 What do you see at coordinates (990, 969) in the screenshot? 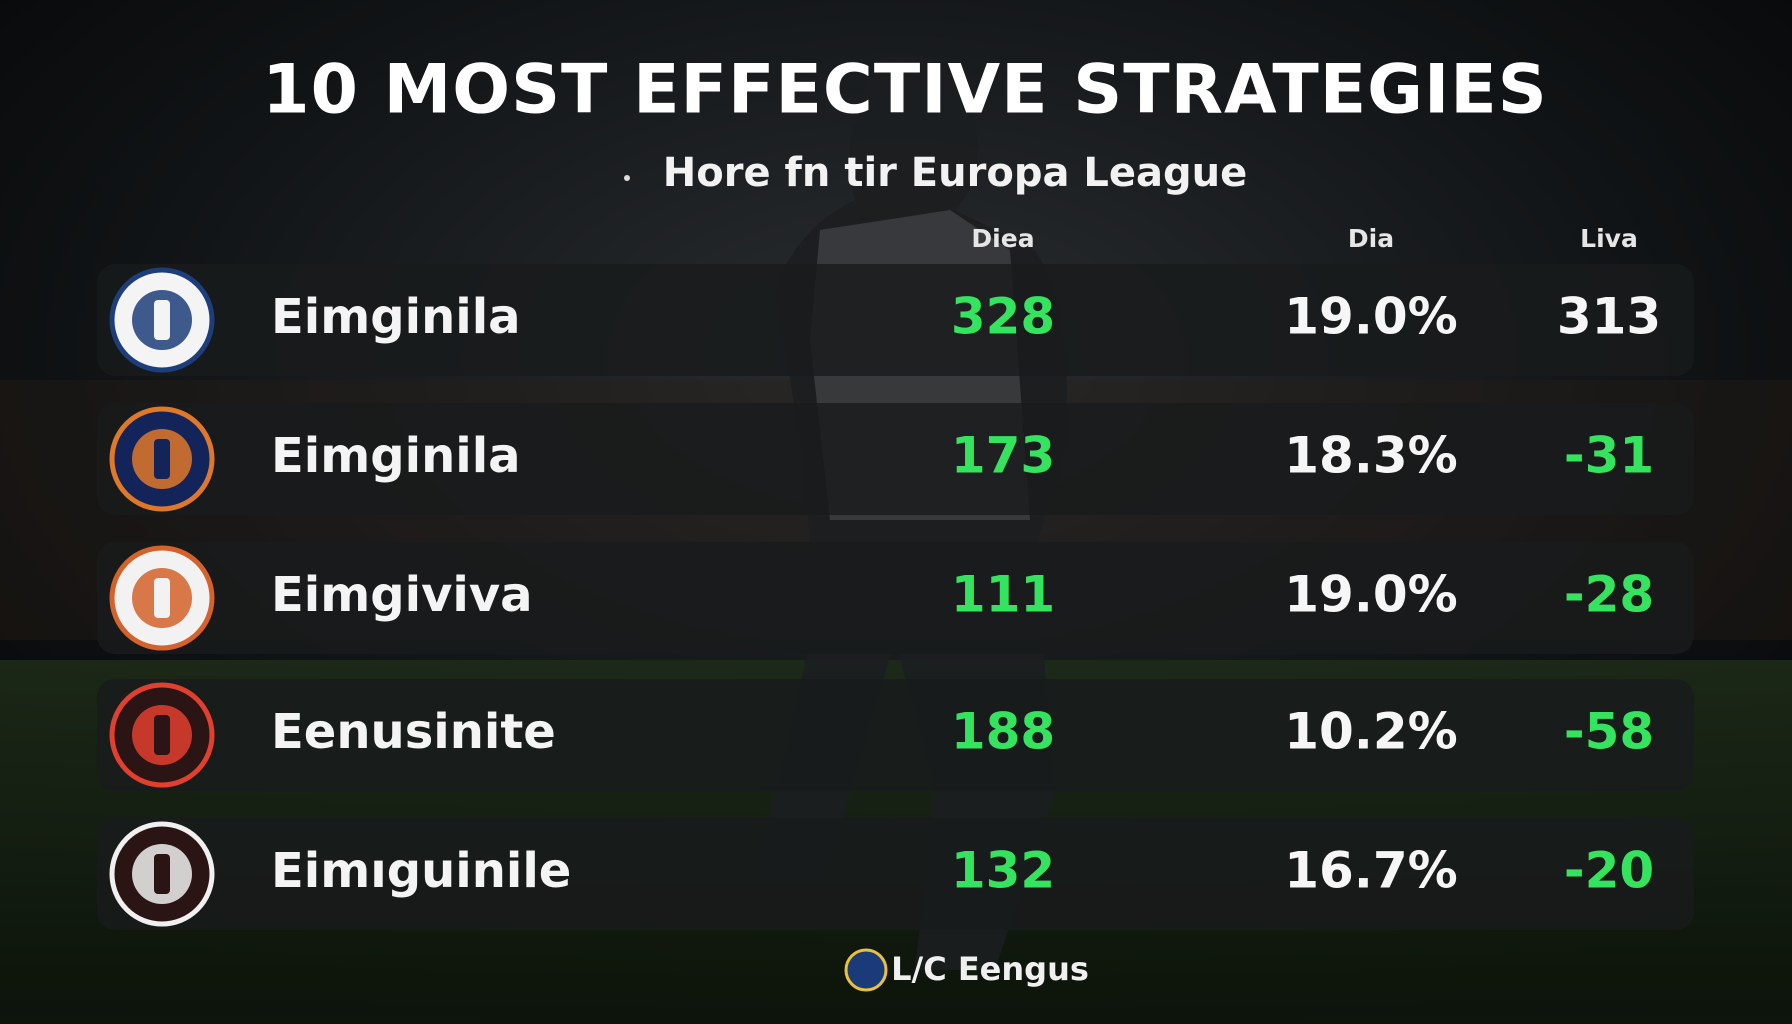
I see `footer-brand: L/C Eengus` at bounding box center [990, 969].